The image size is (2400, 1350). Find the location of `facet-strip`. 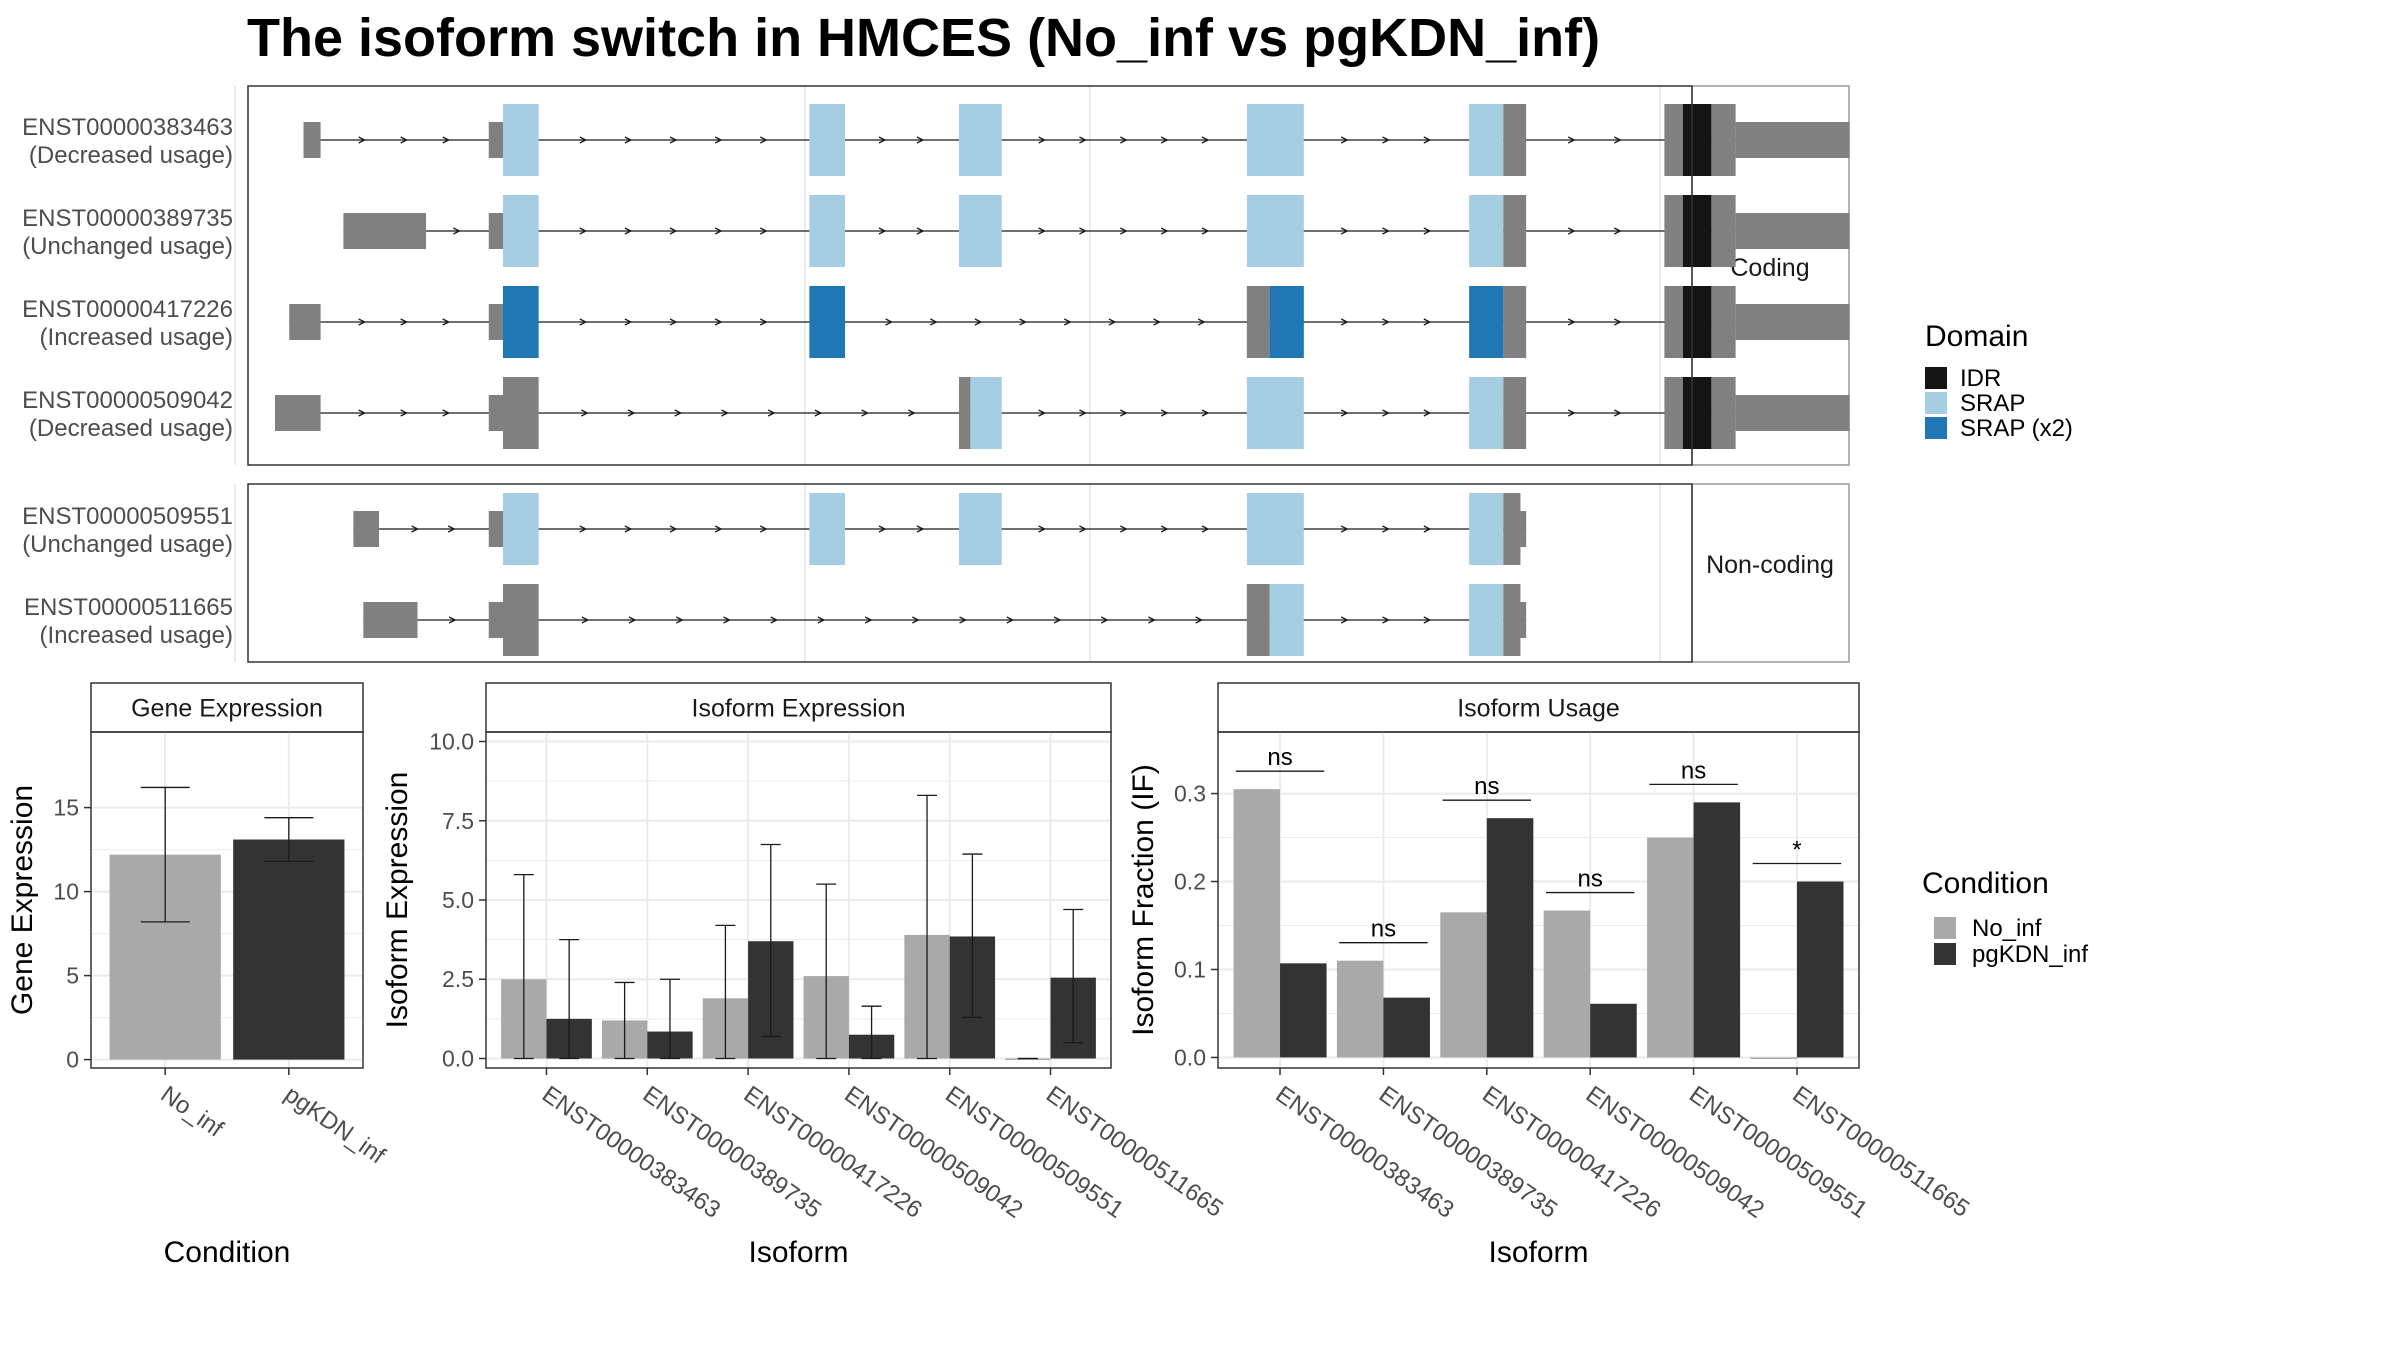

facet-strip is located at coordinates (1538, 707).